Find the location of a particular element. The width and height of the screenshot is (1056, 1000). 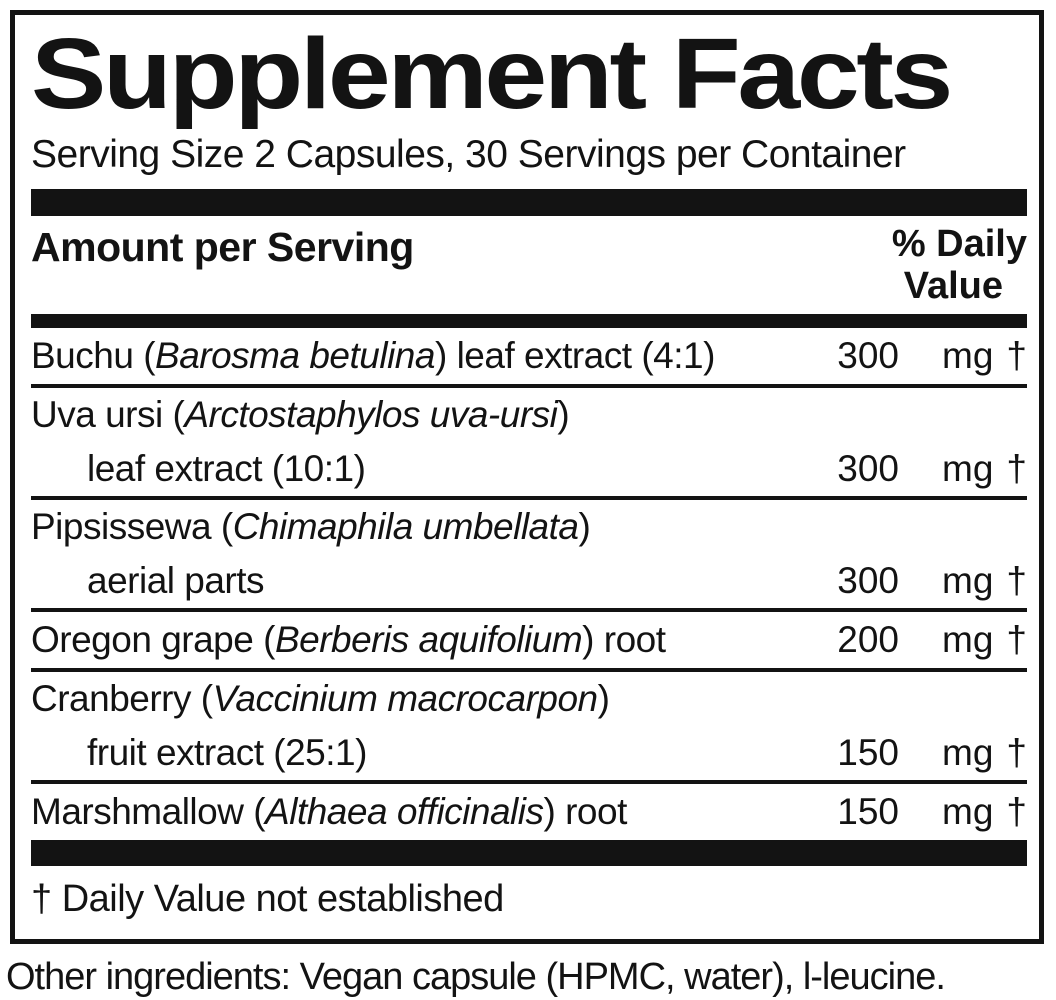

latin-name: Vaccinium macrocarpon is located at coordinates (405, 698).